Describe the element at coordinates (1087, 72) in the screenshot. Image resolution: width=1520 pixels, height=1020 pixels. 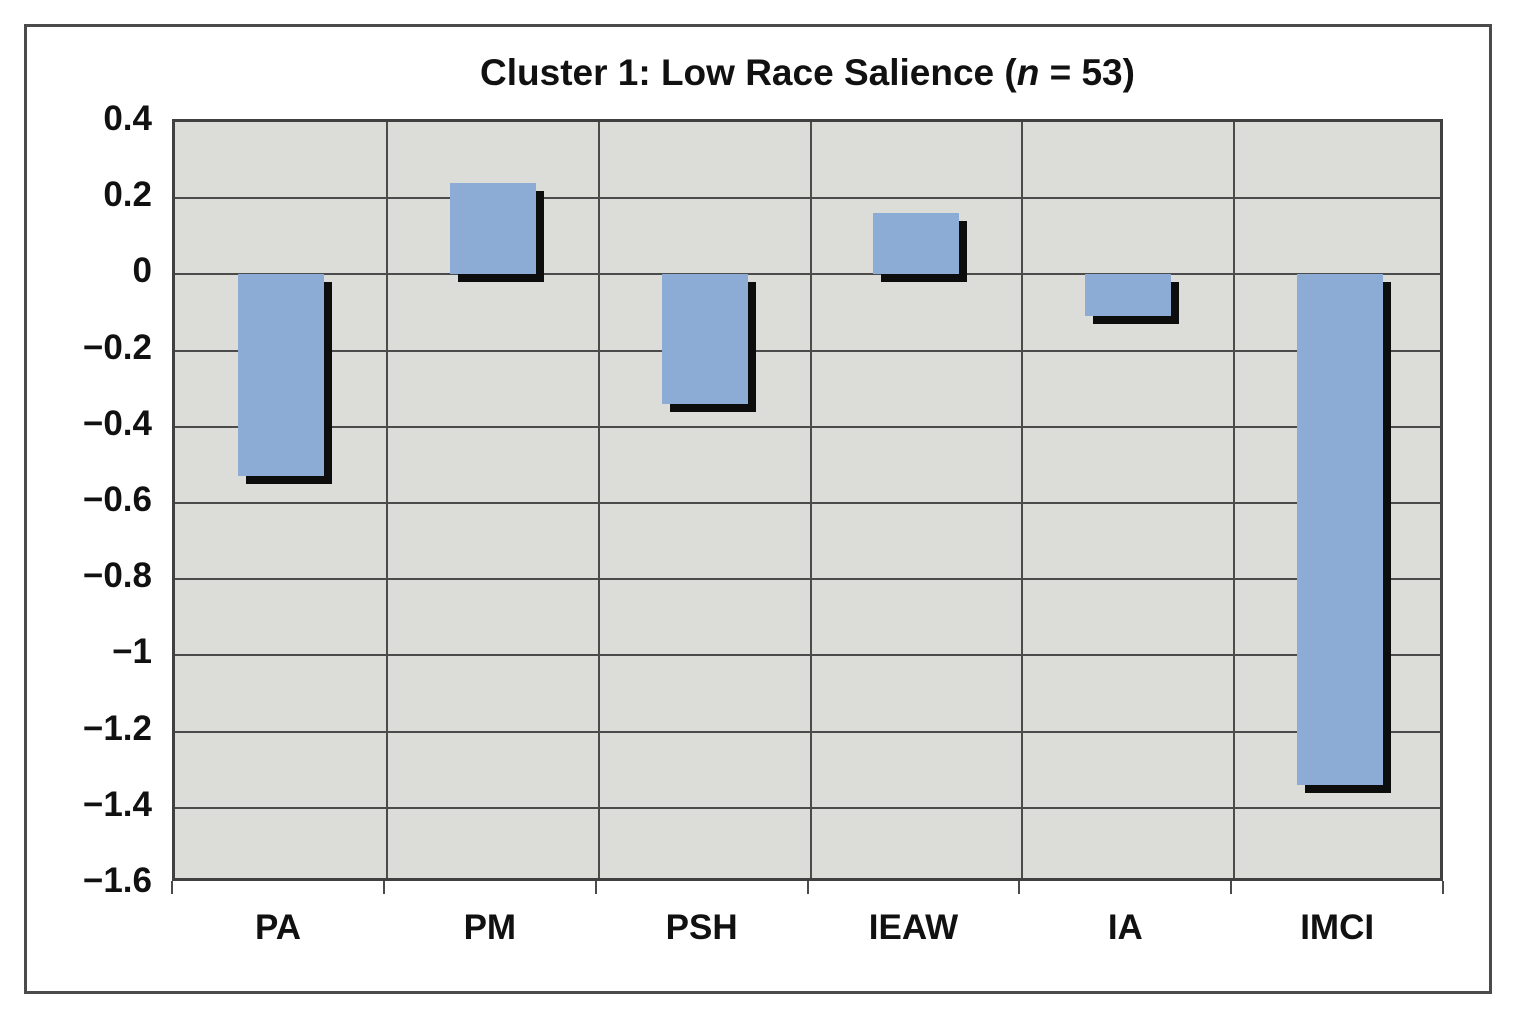
I see `chart-title-suffix: = 53)` at that location.